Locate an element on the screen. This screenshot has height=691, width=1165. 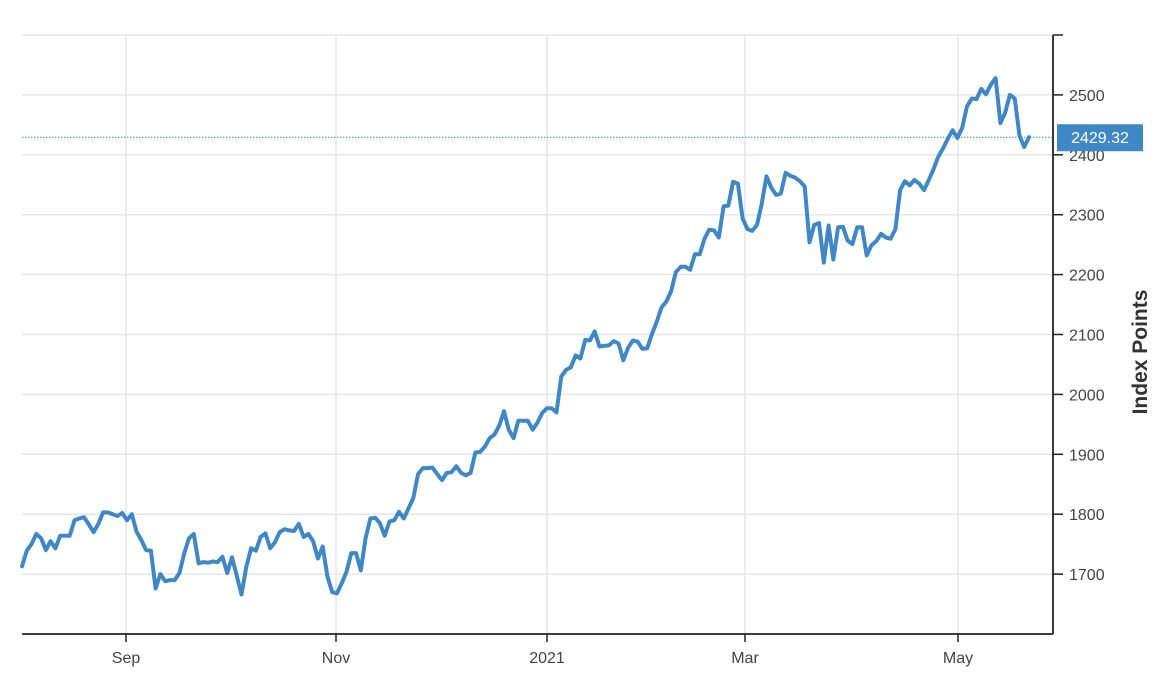
last-value-badge is located at coordinates (1100, 138).